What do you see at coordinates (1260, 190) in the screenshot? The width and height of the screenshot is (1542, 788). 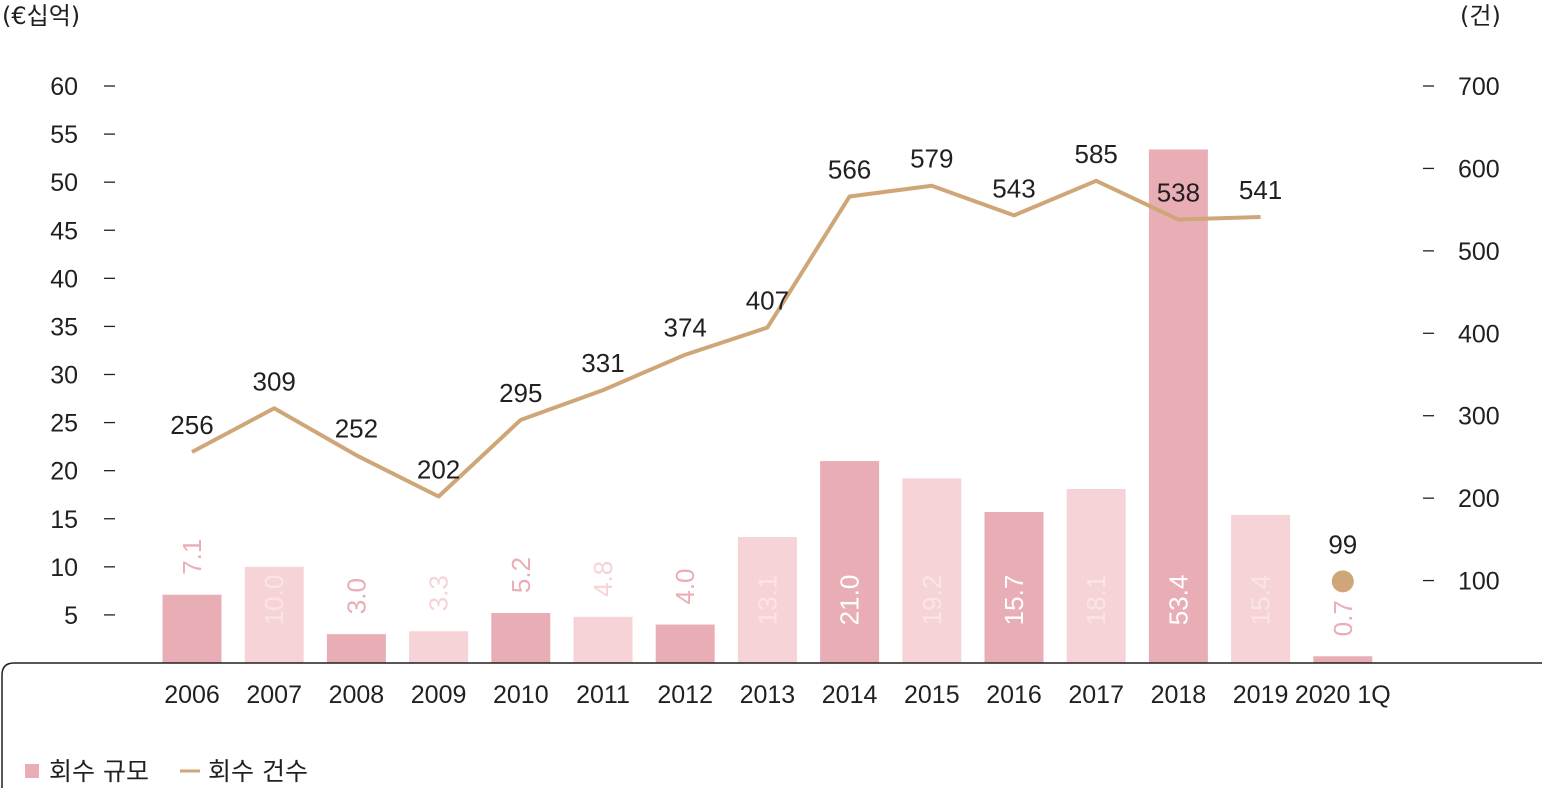 I see `line-value-label: 541` at bounding box center [1260, 190].